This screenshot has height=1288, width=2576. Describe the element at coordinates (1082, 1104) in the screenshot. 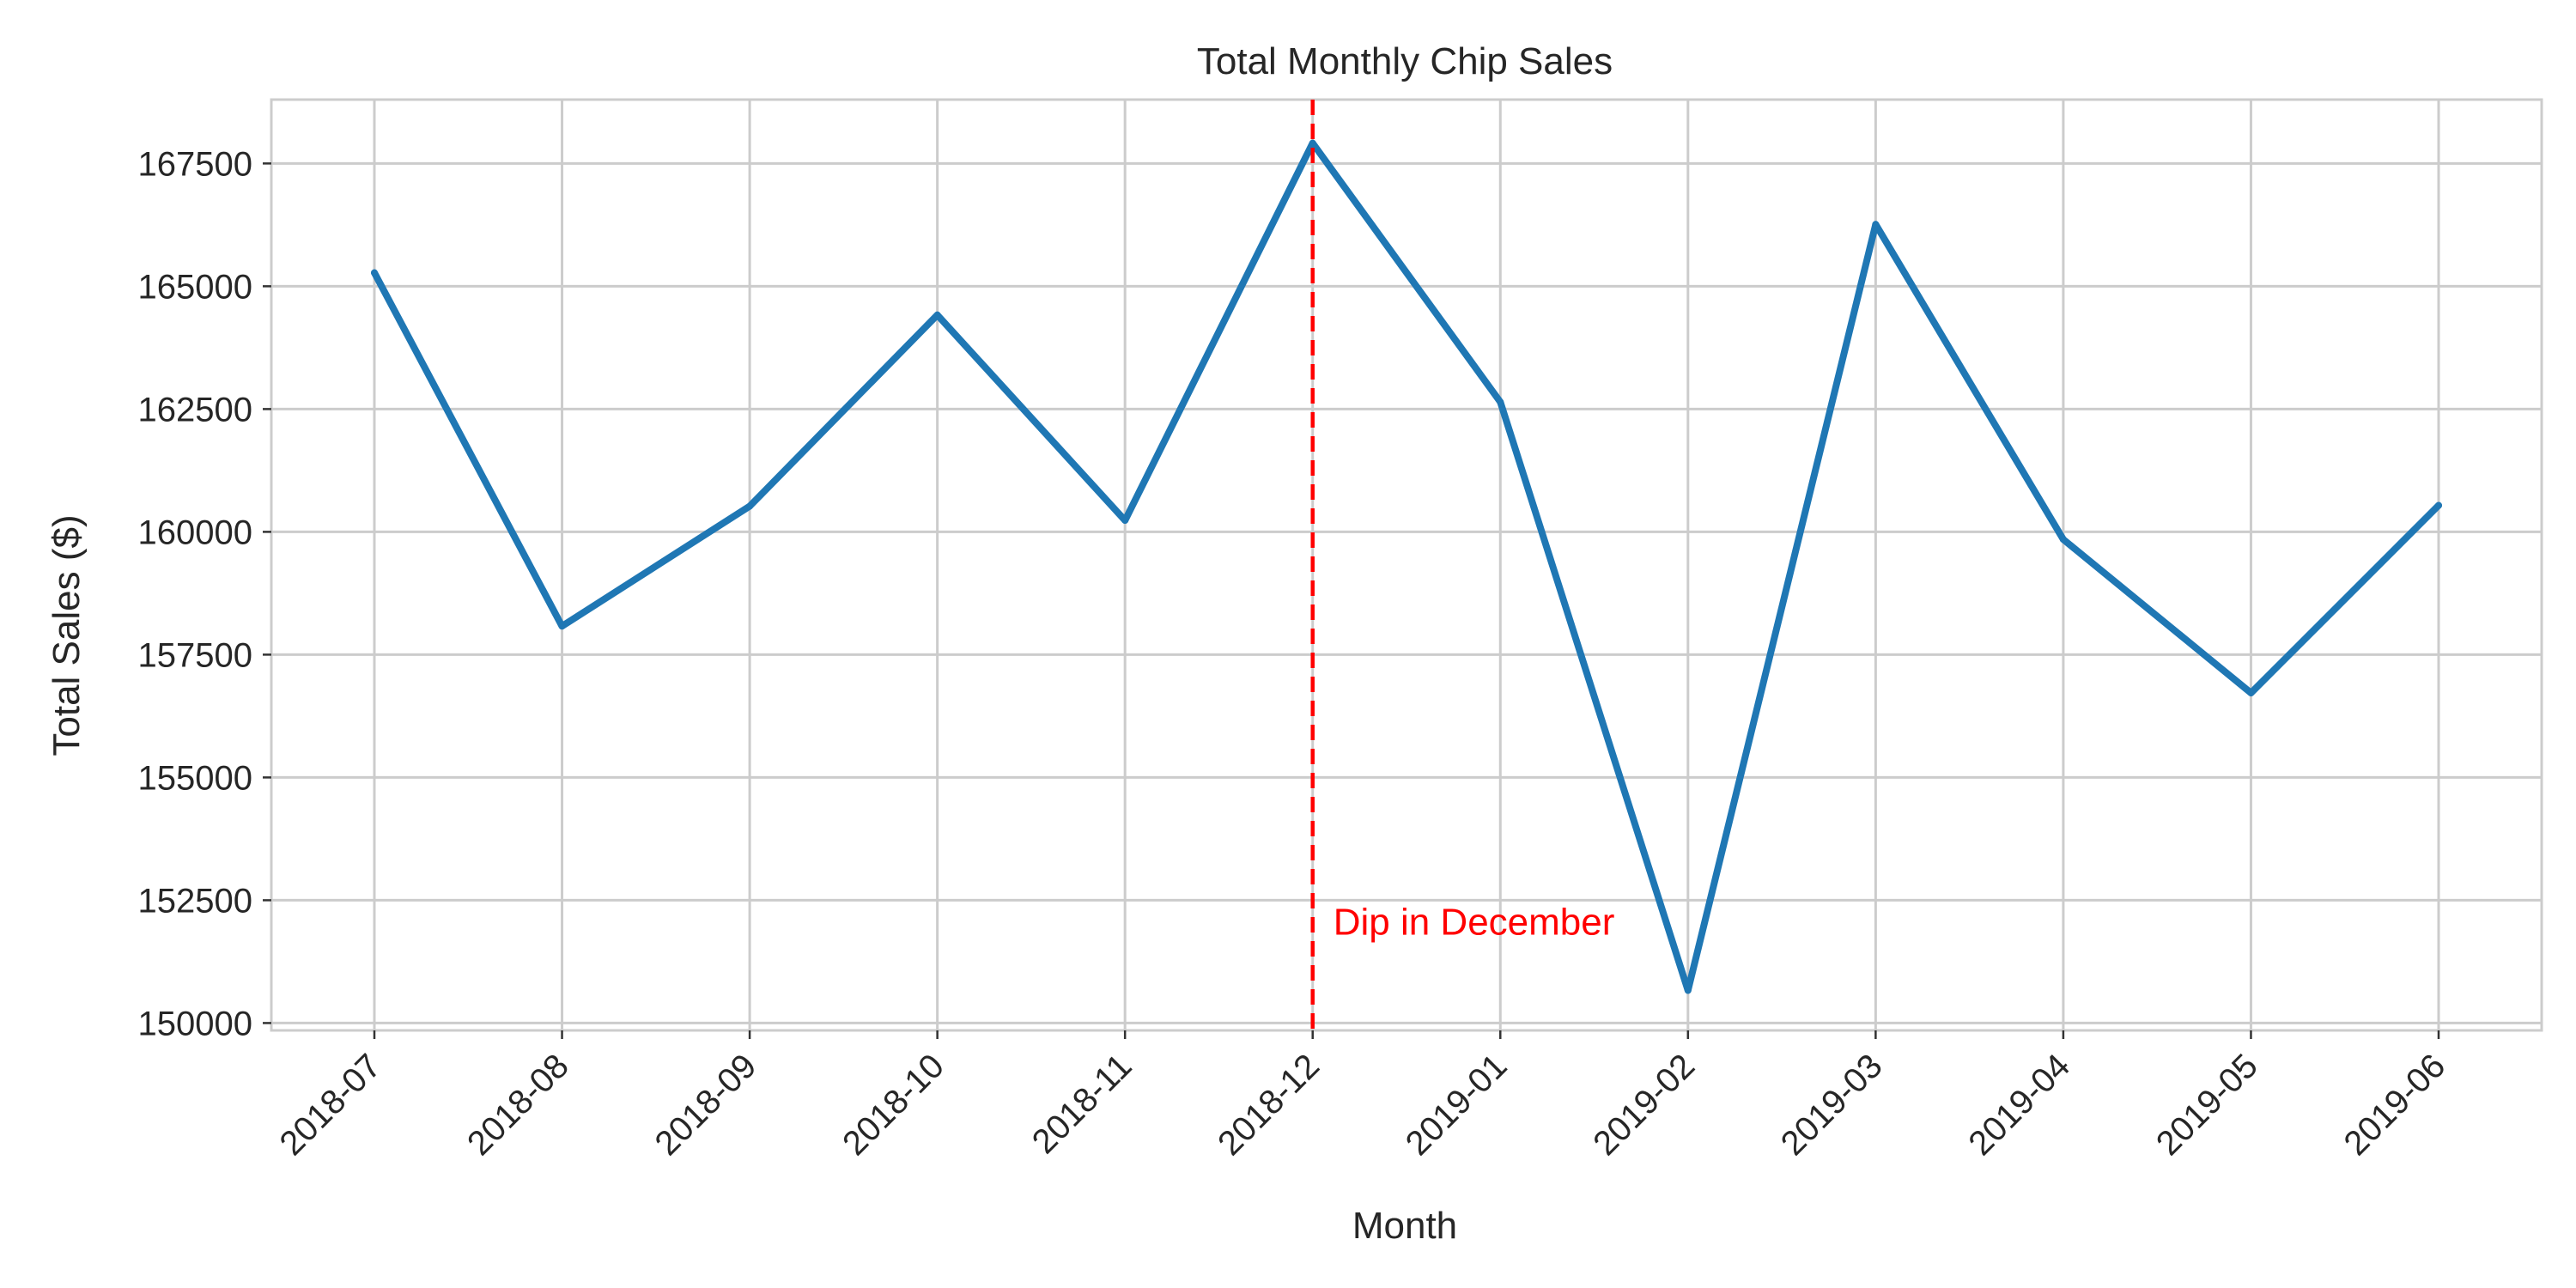

I see `x-tick-label: 2018-11` at that location.